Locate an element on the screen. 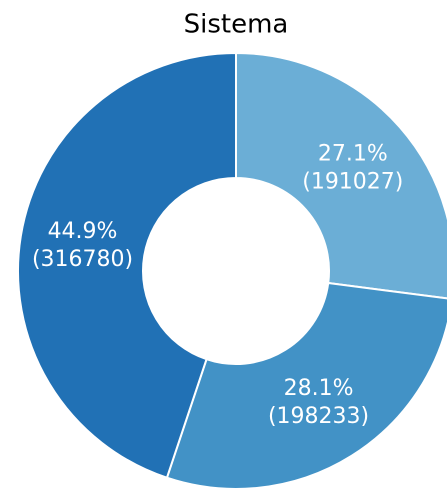 The height and width of the screenshot is (497, 447). percent-label: 44.9% is located at coordinates (83, 231).